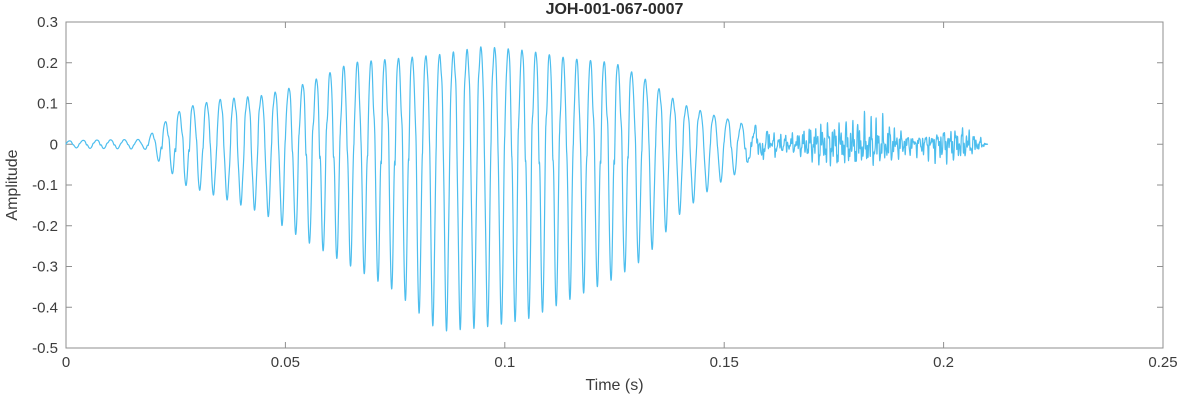 The width and height of the screenshot is (1182, 404). What do you see at coordinates (47, 63) in the screenshot?
I see `y-tick-label: 0.2` at bounding box center [47, 63].